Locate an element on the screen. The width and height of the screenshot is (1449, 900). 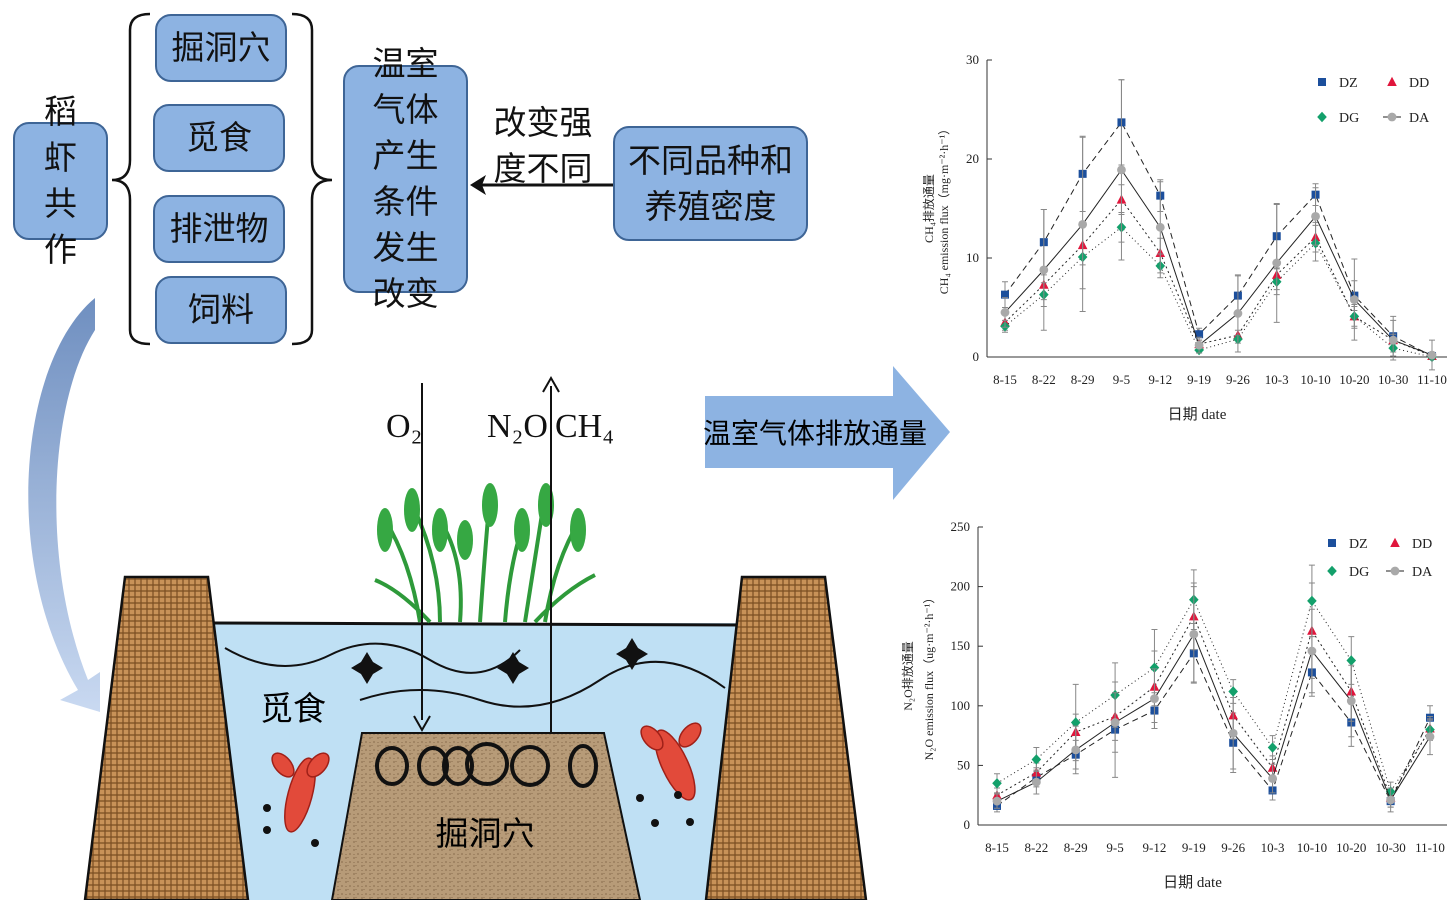
brace-left is located at coordinates (131, 179).